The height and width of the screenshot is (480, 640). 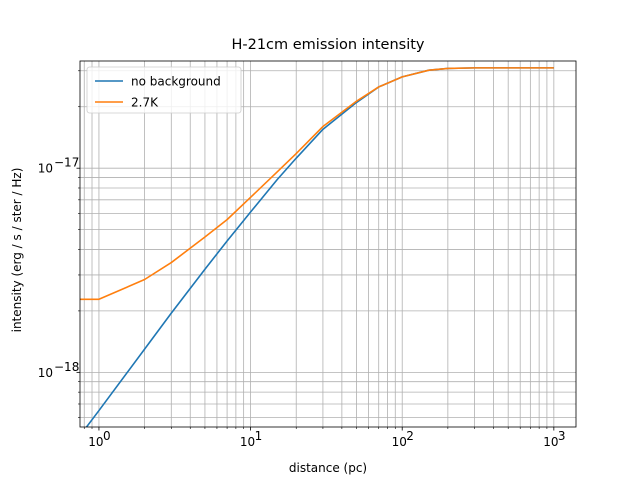 I want to click on legend: no background 2.7K, so click(x=164, y=90).